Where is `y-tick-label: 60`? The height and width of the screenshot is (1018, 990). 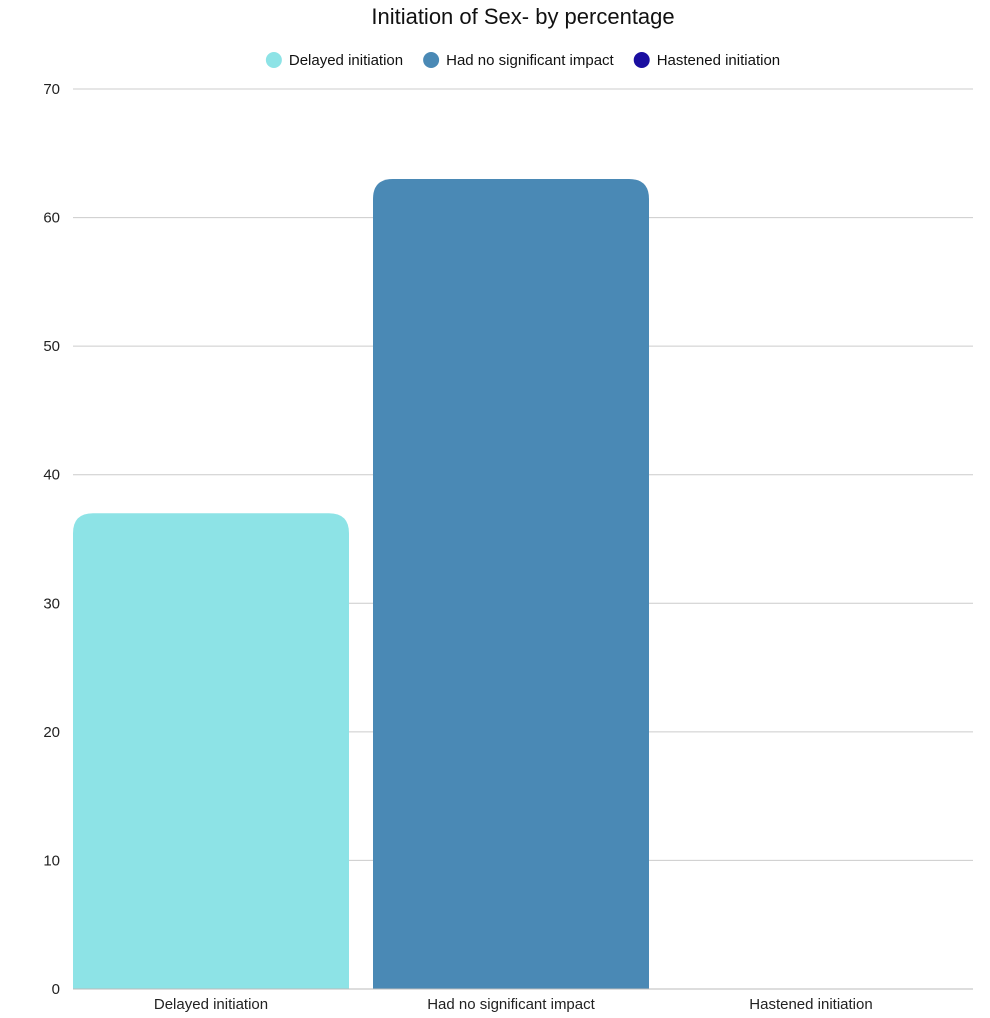
y-tick-label: 60 is located at coordinates (51, 218).